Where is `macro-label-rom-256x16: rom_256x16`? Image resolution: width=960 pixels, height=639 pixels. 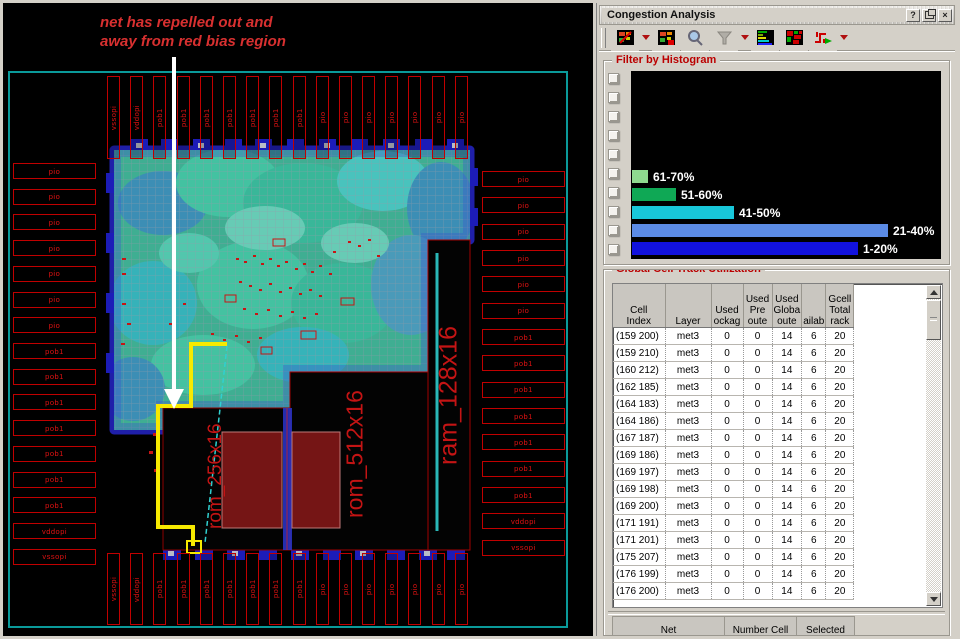 macro-label-rom-256x16: rom_256x16 is located at coordinates (215, 476).